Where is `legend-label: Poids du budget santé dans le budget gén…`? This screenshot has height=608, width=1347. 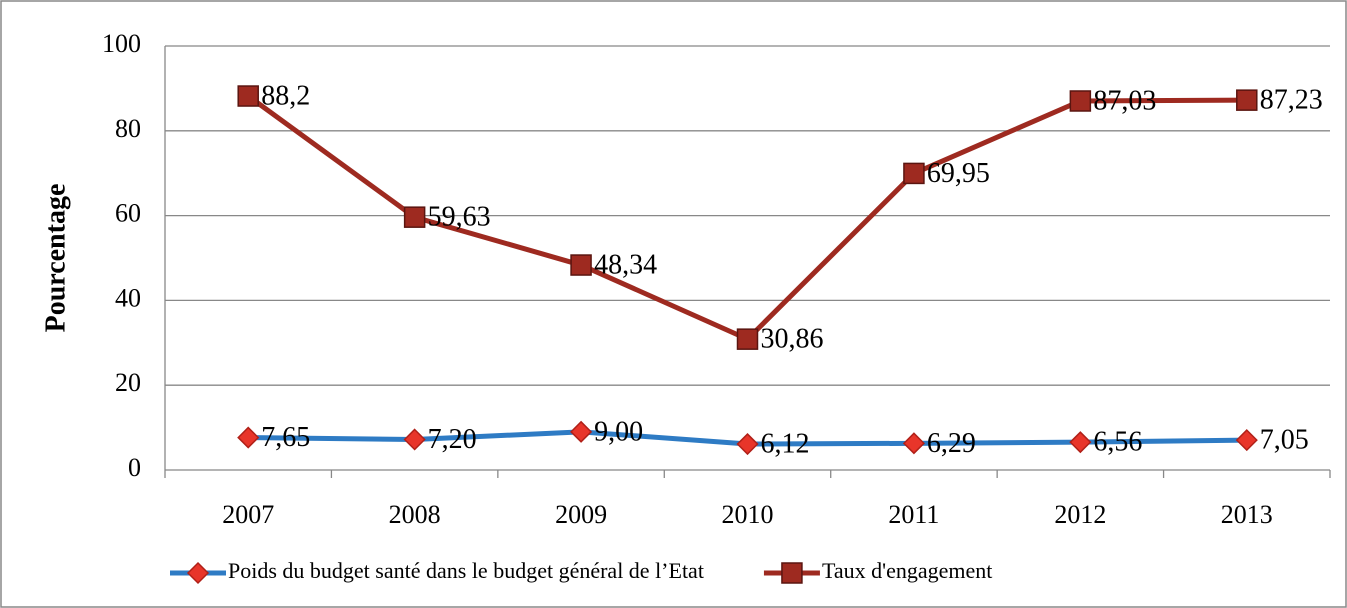
legend-label: Poids du budget santé dans le budget gén… is located at coordinates (466, 570).